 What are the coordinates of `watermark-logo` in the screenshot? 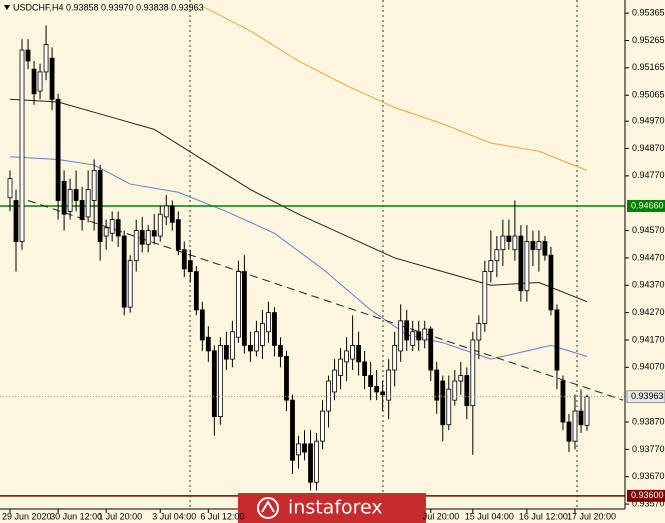 It's located at (268, 506).